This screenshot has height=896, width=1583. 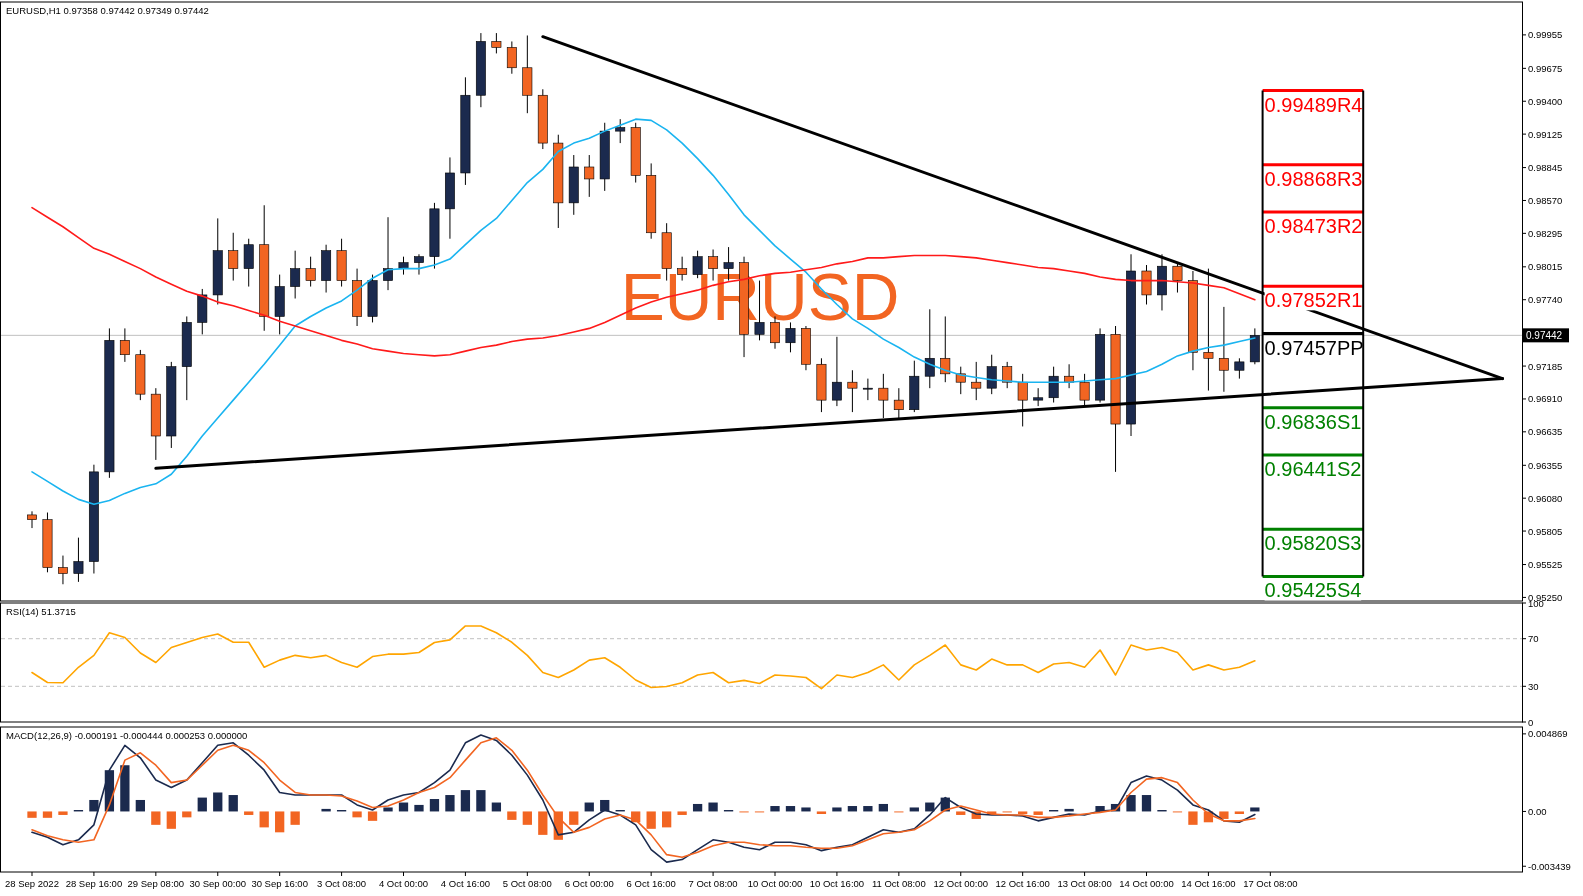 What do you see at coordinates (1022, 883) in the screenshot?
I see `x-tick-label: 12 Oct 16:00` at bounding box center [1022, 883].